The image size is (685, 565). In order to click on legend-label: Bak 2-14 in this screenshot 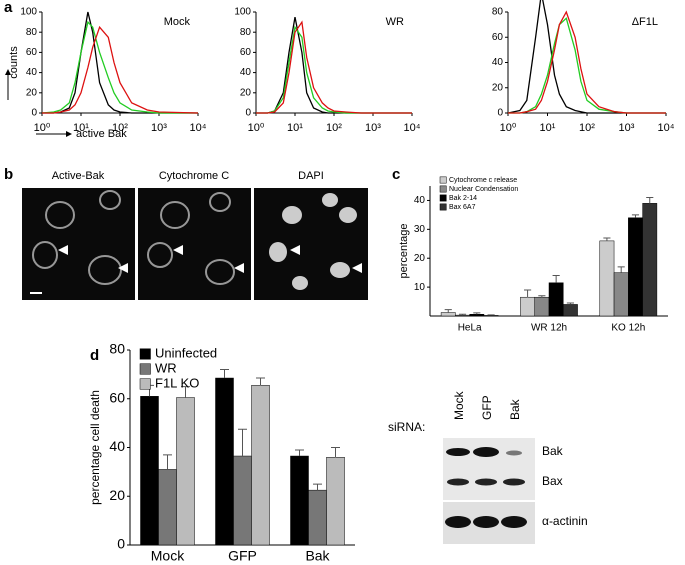, I will do `click(463, 198)`.